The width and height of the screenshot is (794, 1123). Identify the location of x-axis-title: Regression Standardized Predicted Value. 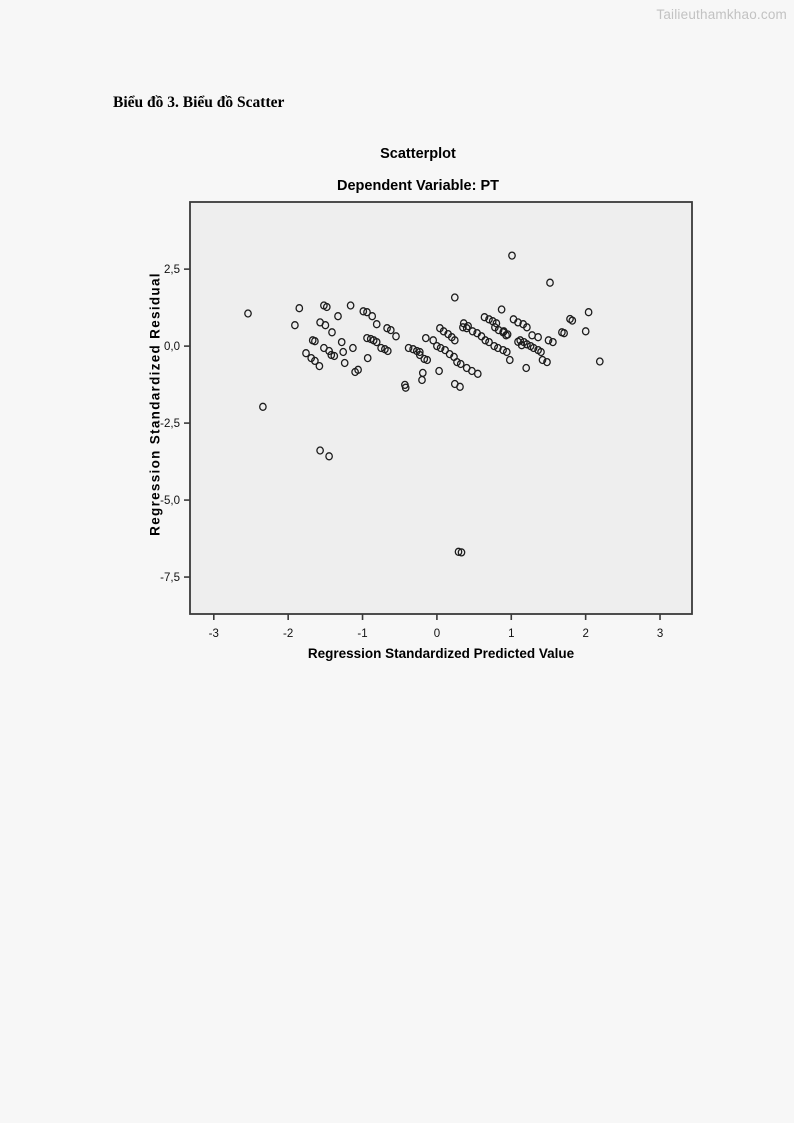
(441, 653).